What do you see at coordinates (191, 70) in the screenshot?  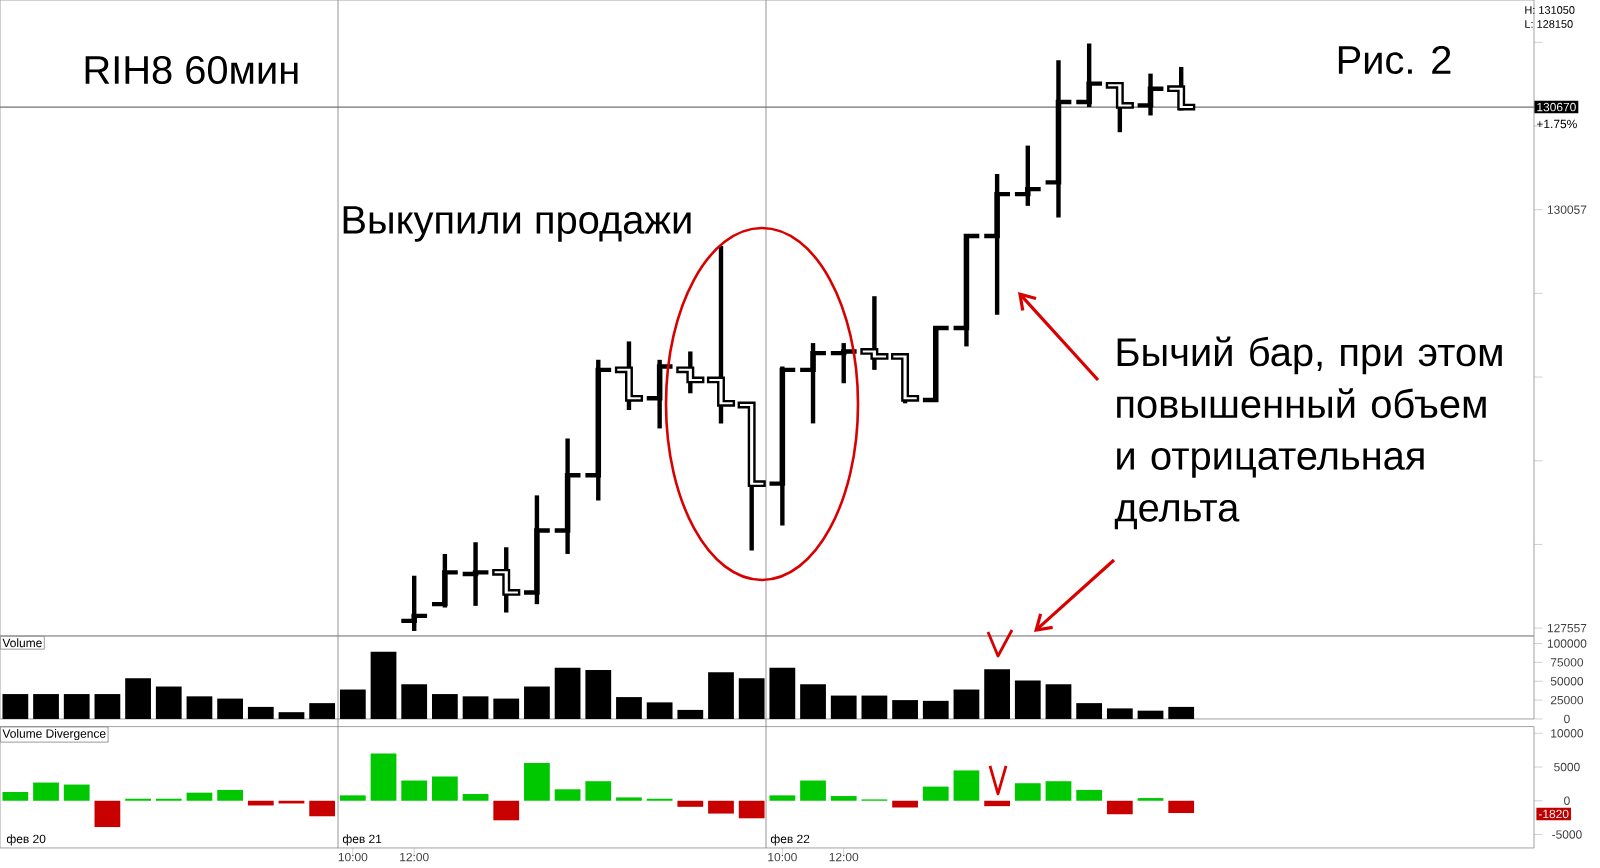 I see `text: RIH8 60мин` at bounding box center [191, 70].